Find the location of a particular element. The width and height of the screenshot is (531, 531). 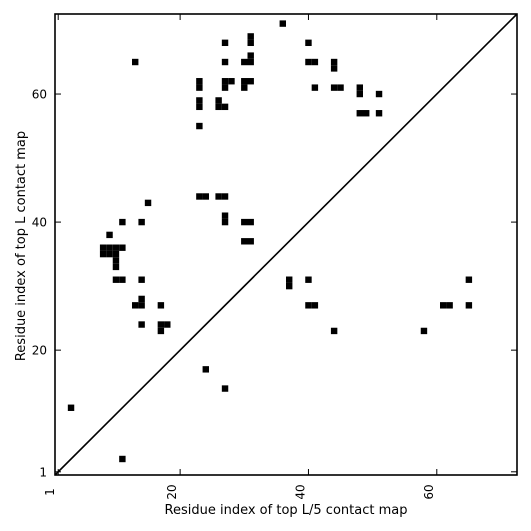

y-tick-label: 1 is located at coordinates (43, 472).